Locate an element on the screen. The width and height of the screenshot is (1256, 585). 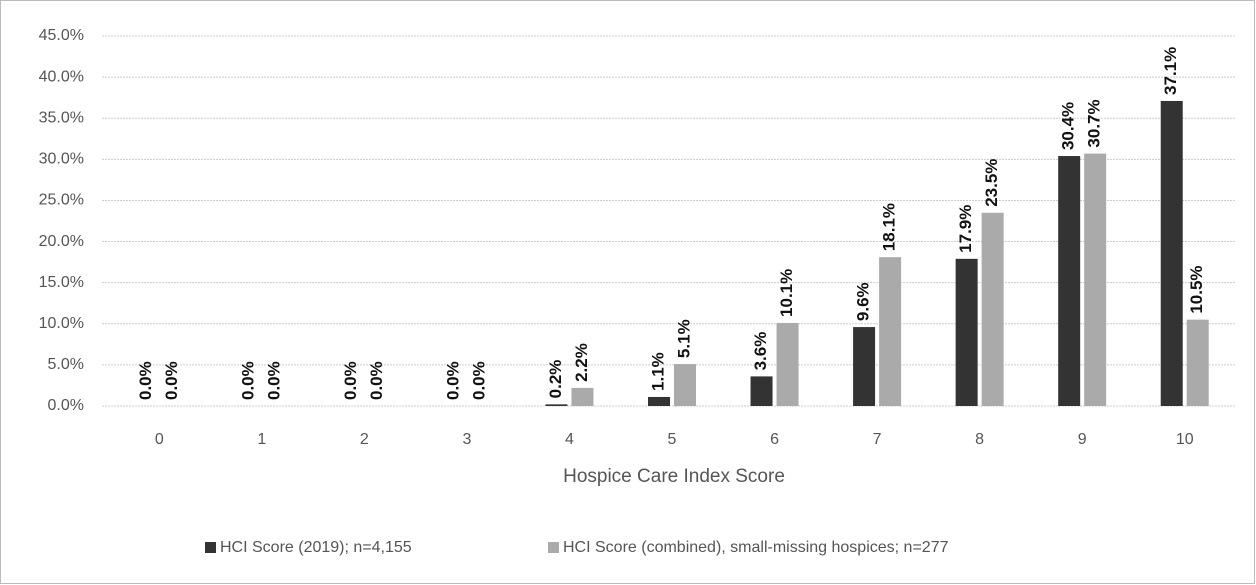
data-label: 0.2% is located at coordinates (555, 379).